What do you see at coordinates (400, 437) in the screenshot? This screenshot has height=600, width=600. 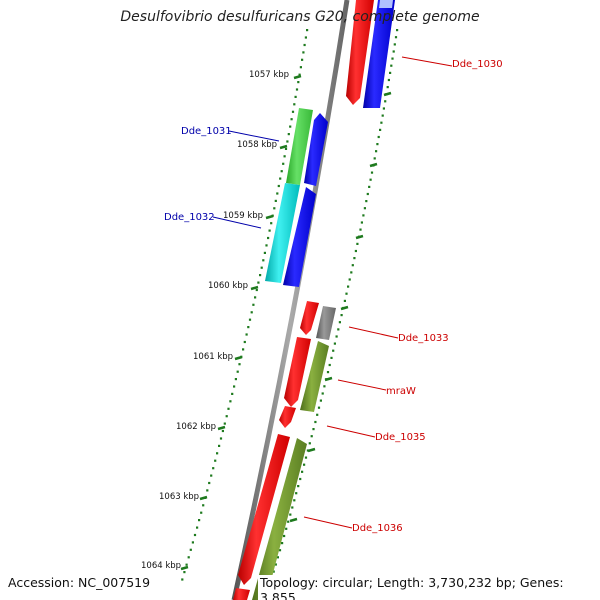 I see `gene-label-dde-1035: Dde_1035` at bounding box center [400, 437].